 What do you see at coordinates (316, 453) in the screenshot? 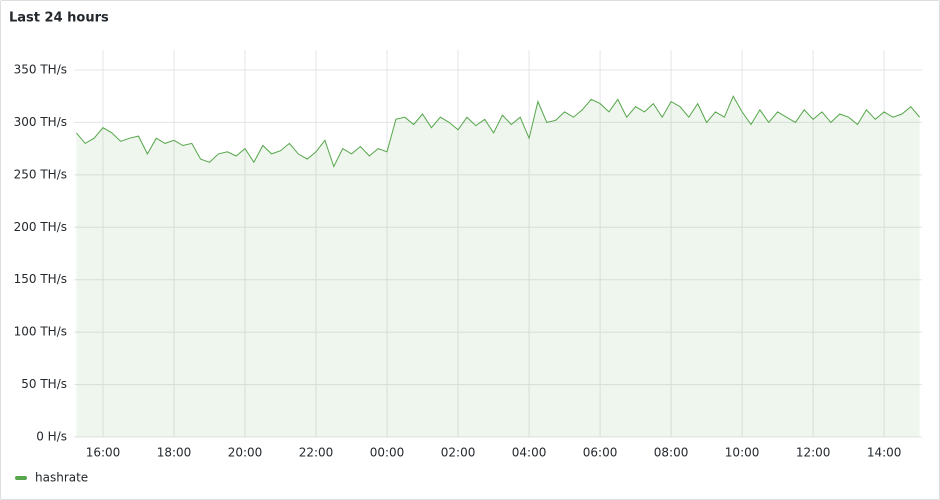
I see `x-tick-label: 22:00` at bounding box center [316, 453].